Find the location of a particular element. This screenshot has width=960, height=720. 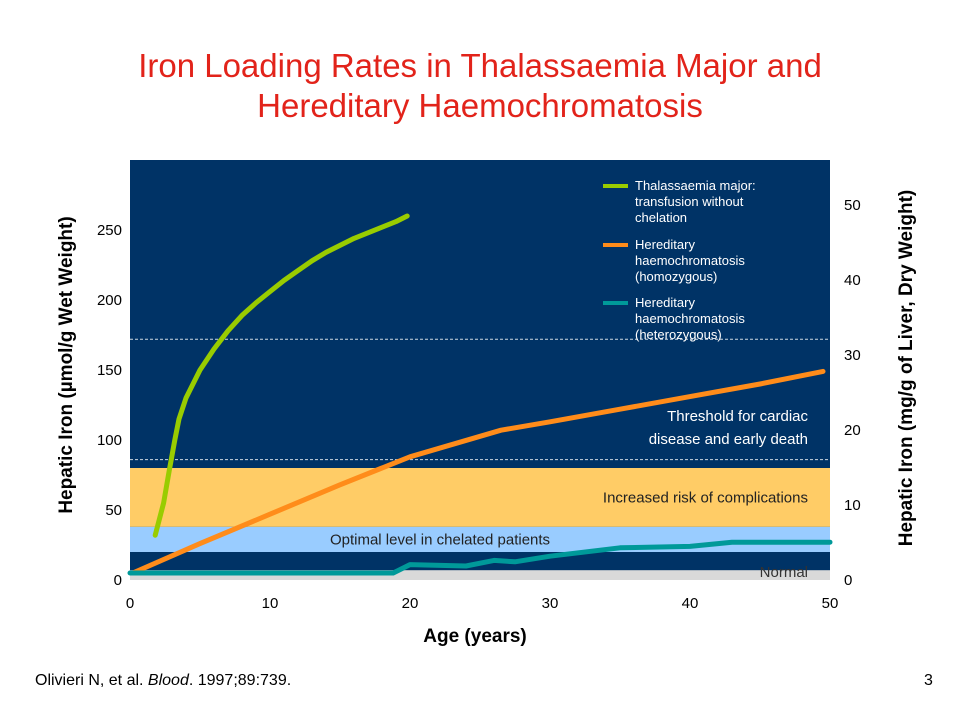

y-right-tick-label-1: 10 is located at coordinates (852, 505).